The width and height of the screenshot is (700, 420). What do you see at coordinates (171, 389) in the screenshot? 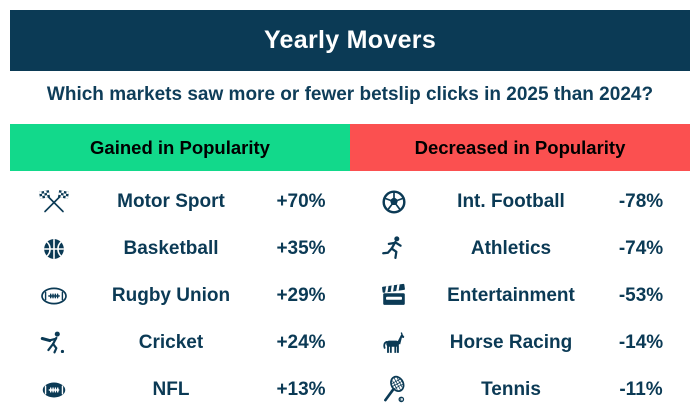
I see `market-label: NFL` at bounding box center [171, 389].